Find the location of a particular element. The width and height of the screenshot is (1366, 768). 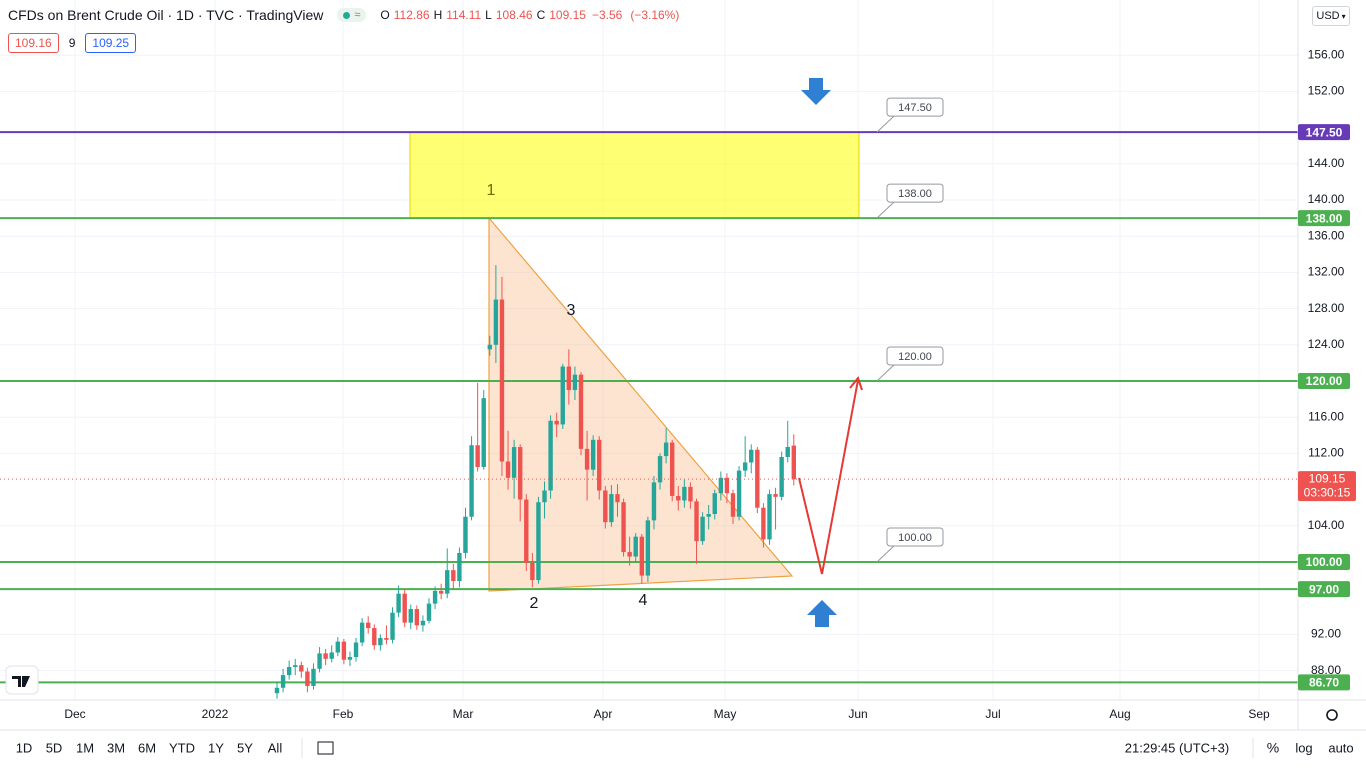

callout-label: 120.00 is located at coordinates (915, 357).